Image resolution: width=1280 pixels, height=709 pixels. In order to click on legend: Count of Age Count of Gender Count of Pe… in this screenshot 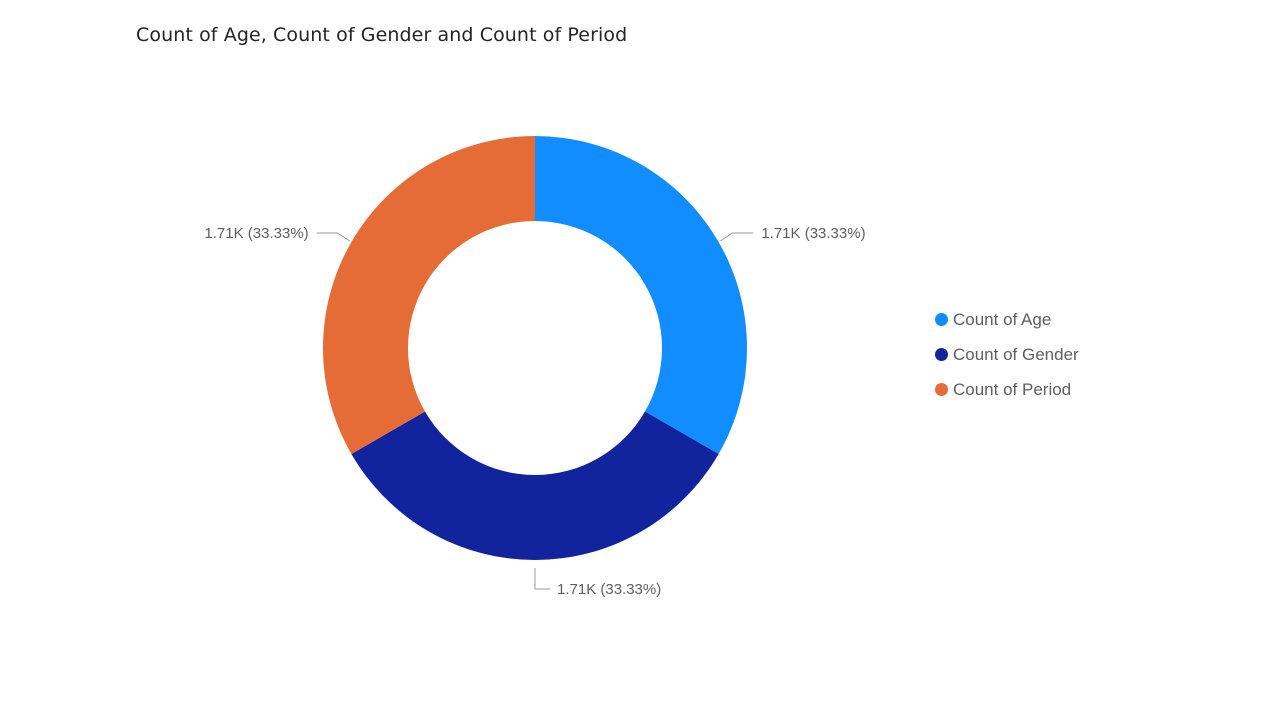, I will do `click(1007, 354)`.